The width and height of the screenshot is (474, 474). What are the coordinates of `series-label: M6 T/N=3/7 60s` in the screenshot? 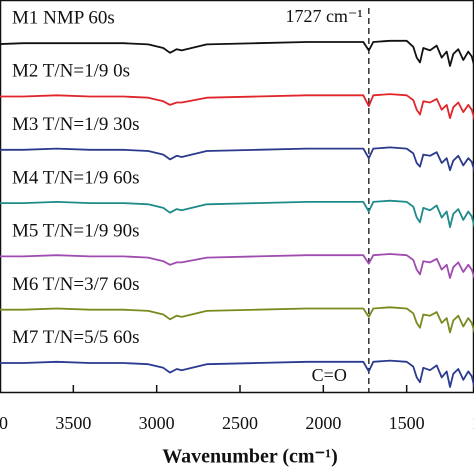 It's located at (76, 284).